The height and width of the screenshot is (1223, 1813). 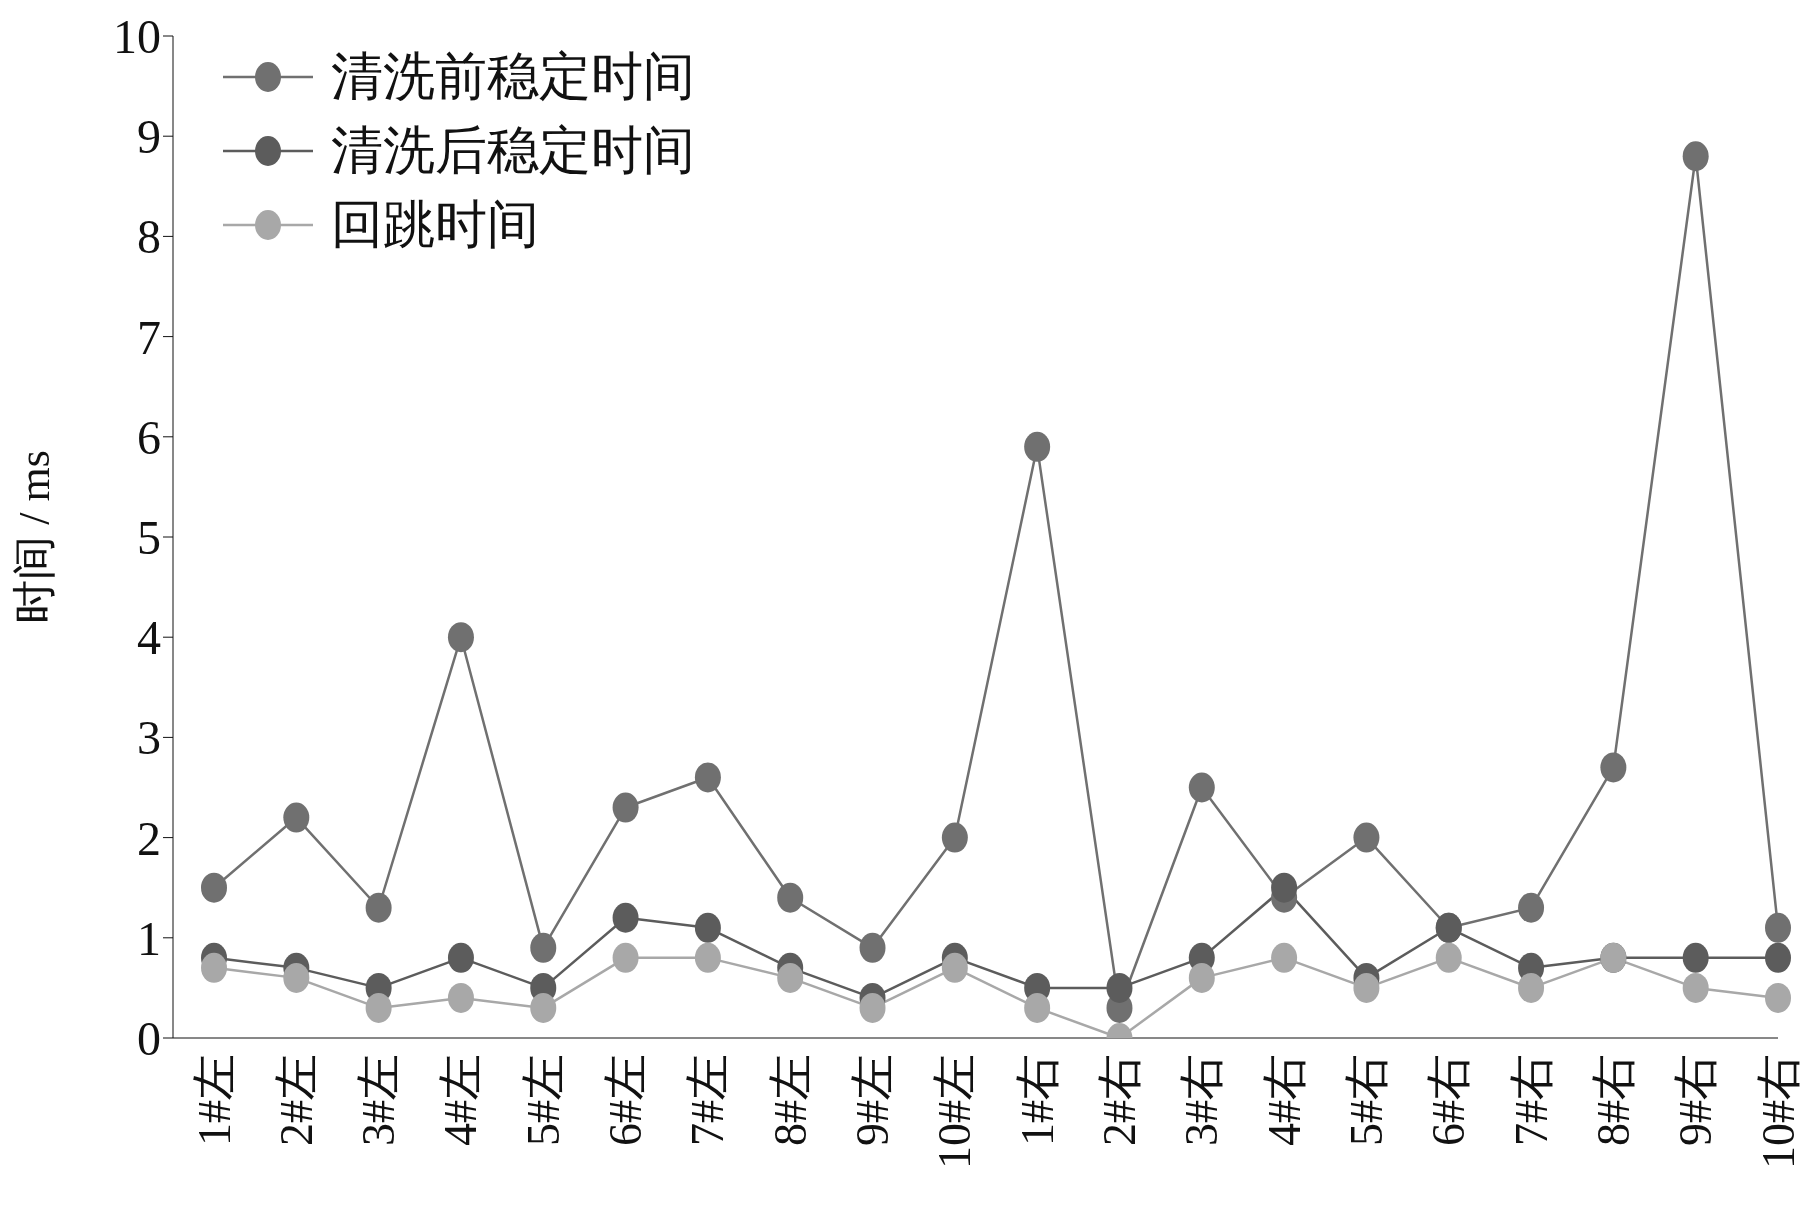 What do you see at coordinates (149, 1039) in the screenshot?
I see `y-tick-label: 0` at bounding box center [149, 1039].